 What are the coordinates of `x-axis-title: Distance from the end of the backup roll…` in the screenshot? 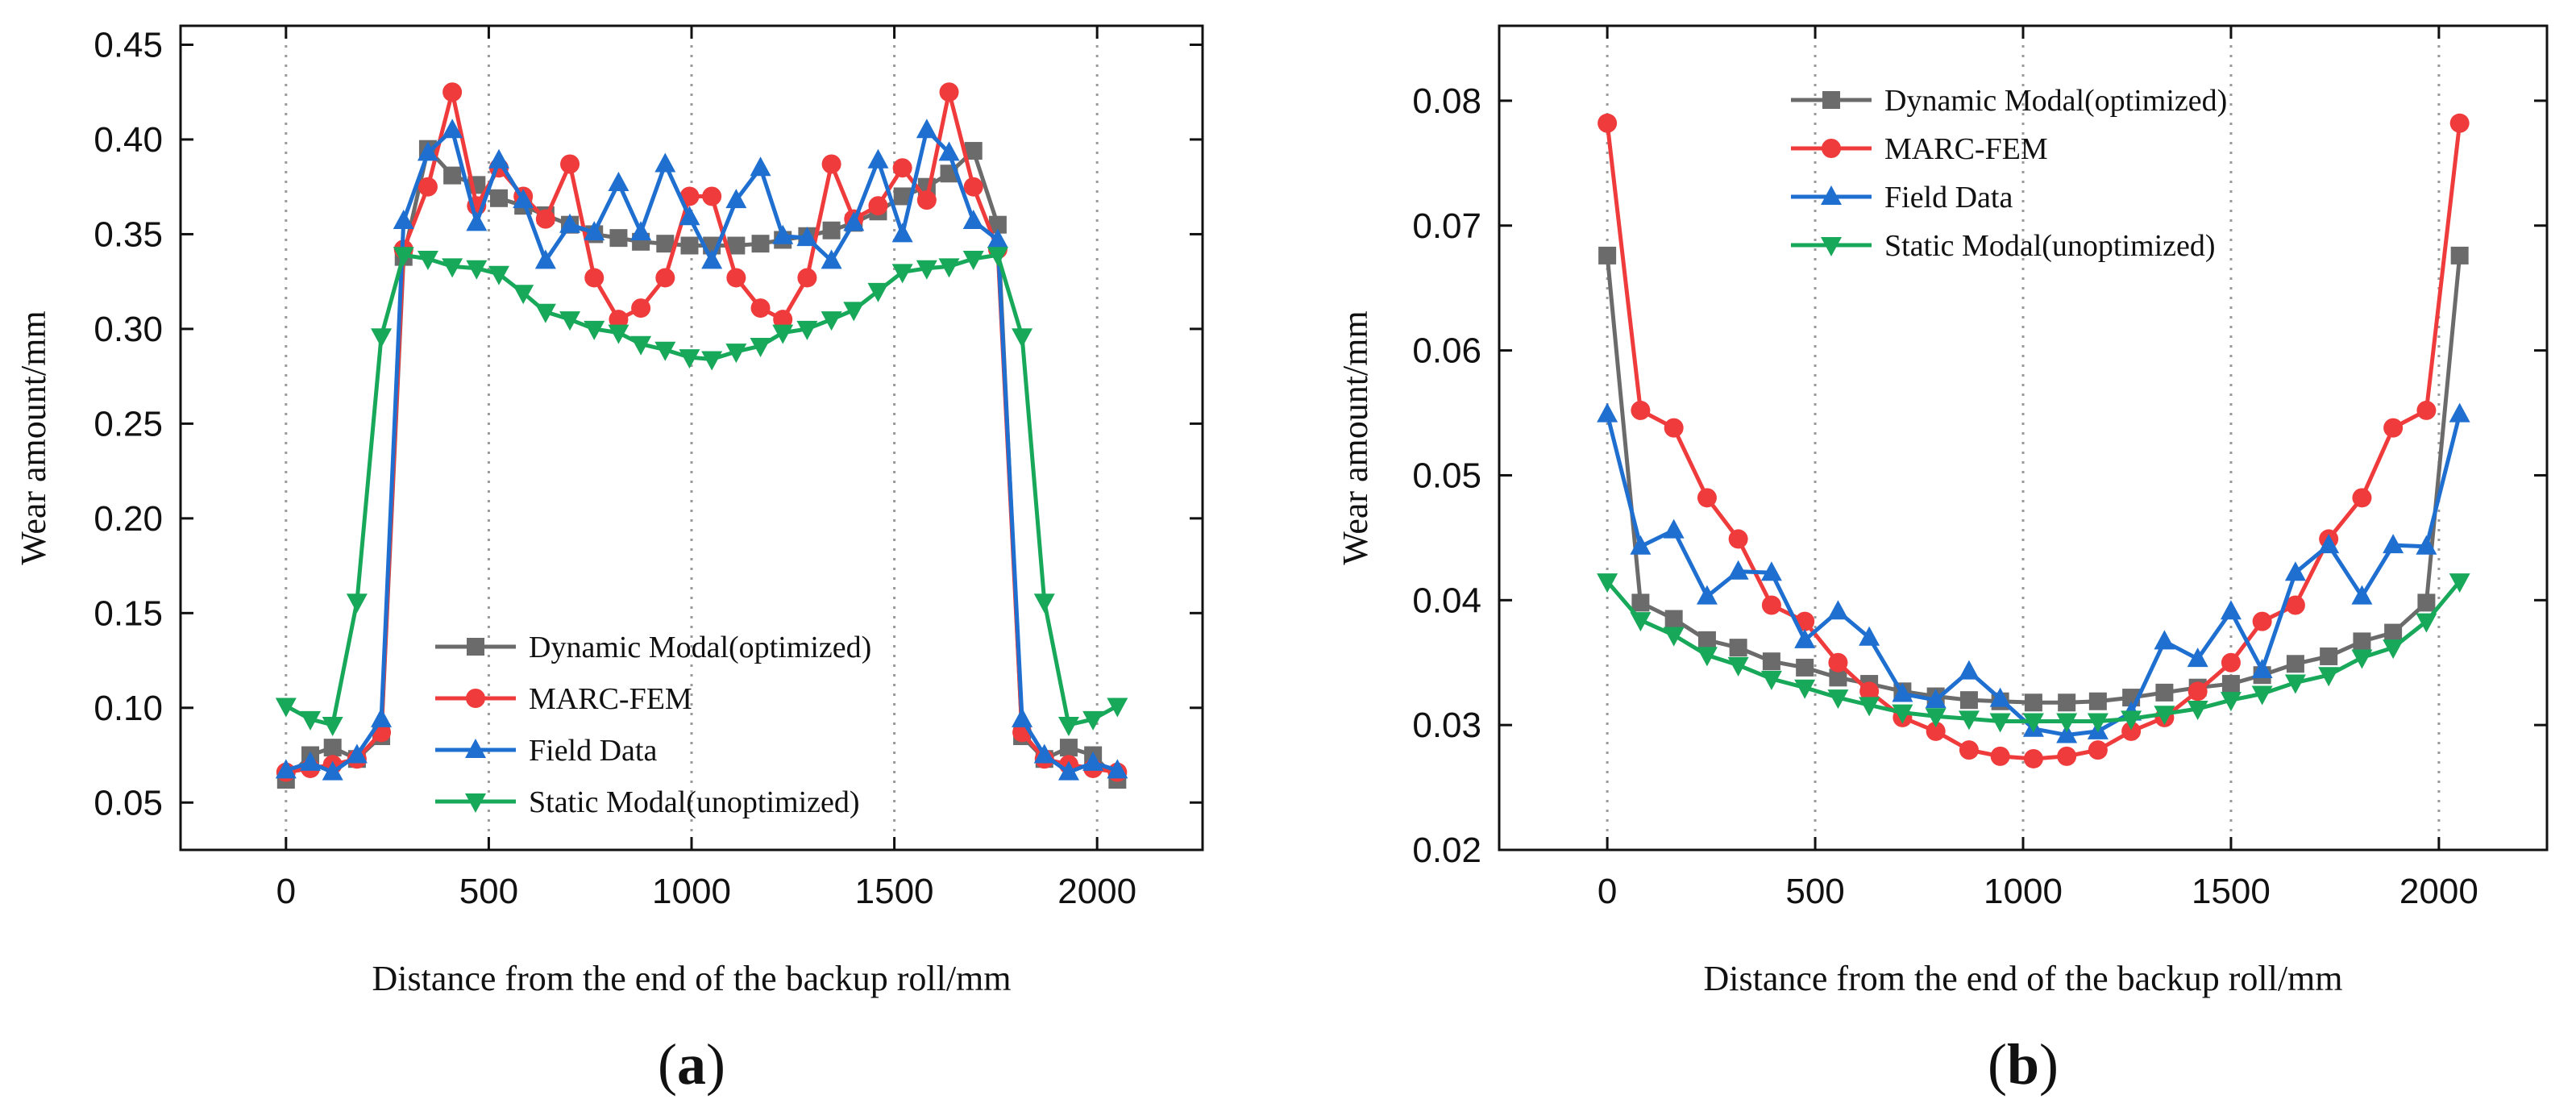 It's located at (2023, 978).